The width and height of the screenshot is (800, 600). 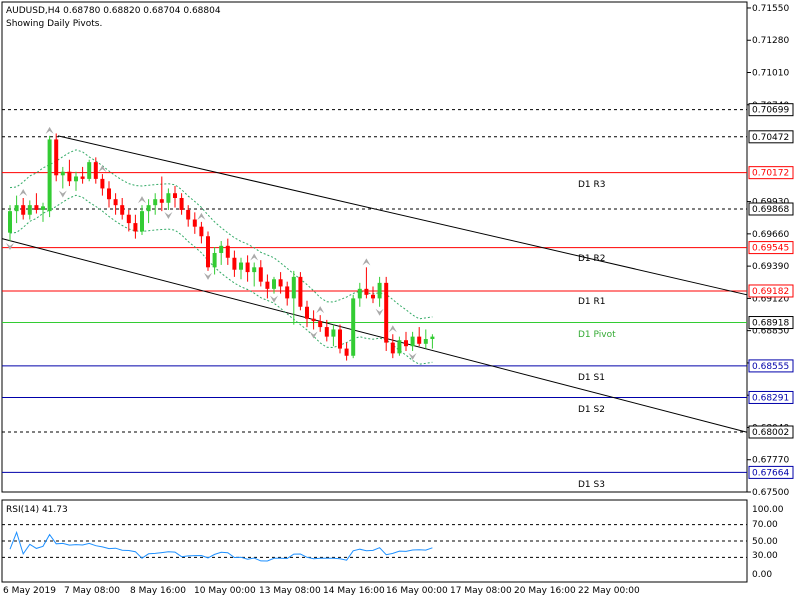 What do you see at coordinates (765, 542) in the screenshot?
I see `rsi-tick-50: 50.00` at bounding box center [765, 542].